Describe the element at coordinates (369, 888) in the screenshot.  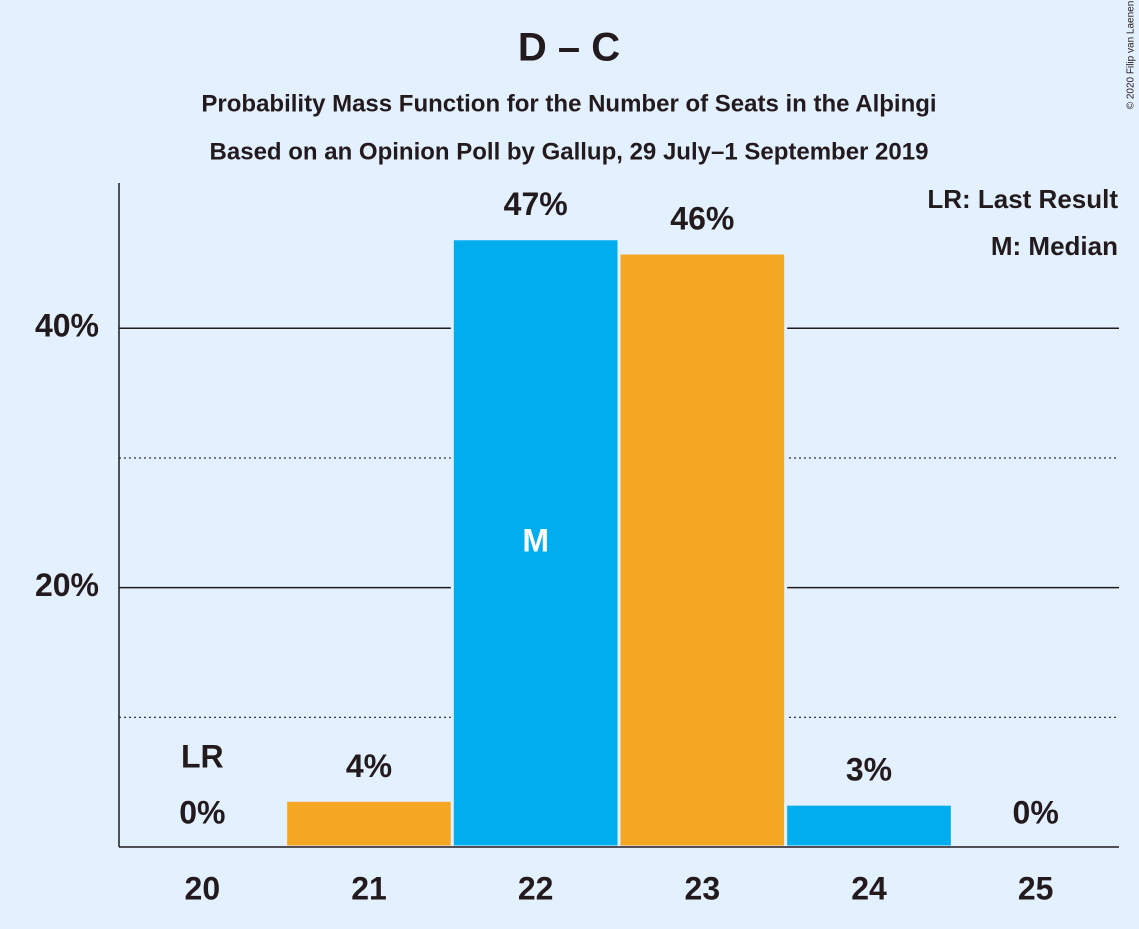
I see `x-tick-label: 21` at that location.